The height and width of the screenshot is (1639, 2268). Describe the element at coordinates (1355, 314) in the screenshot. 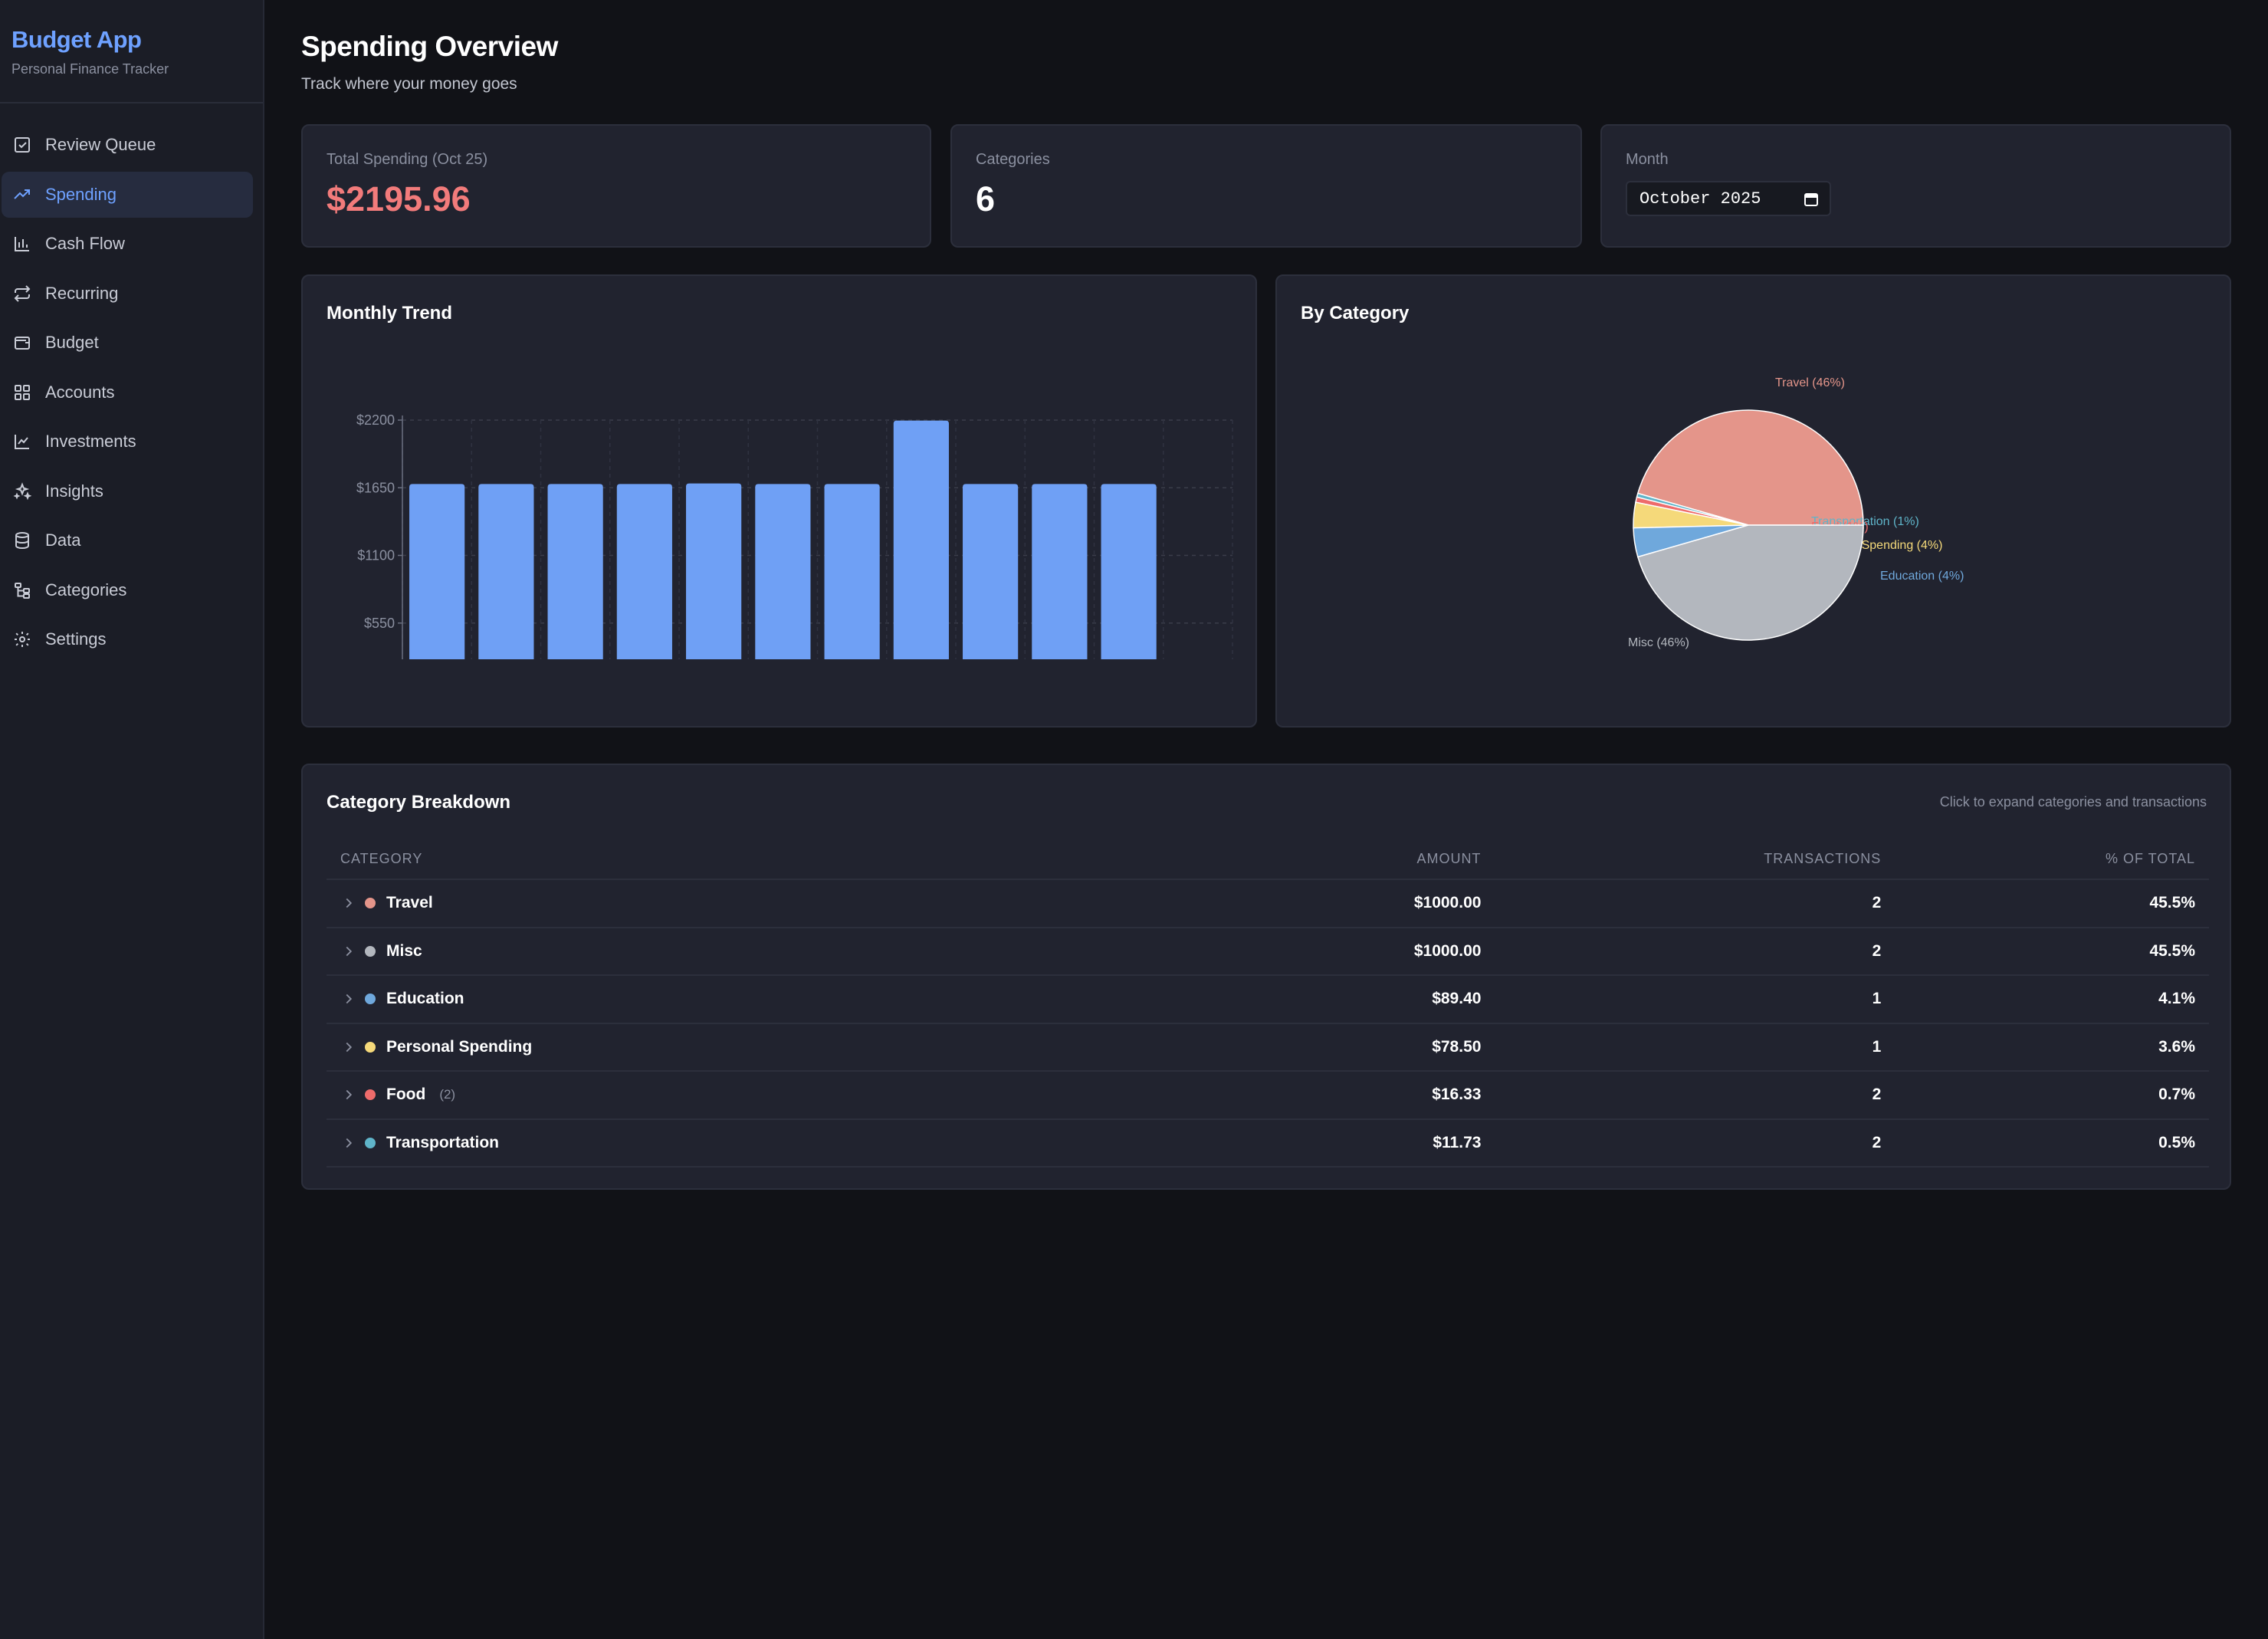

I see `by-category-title: By Category` at that location.